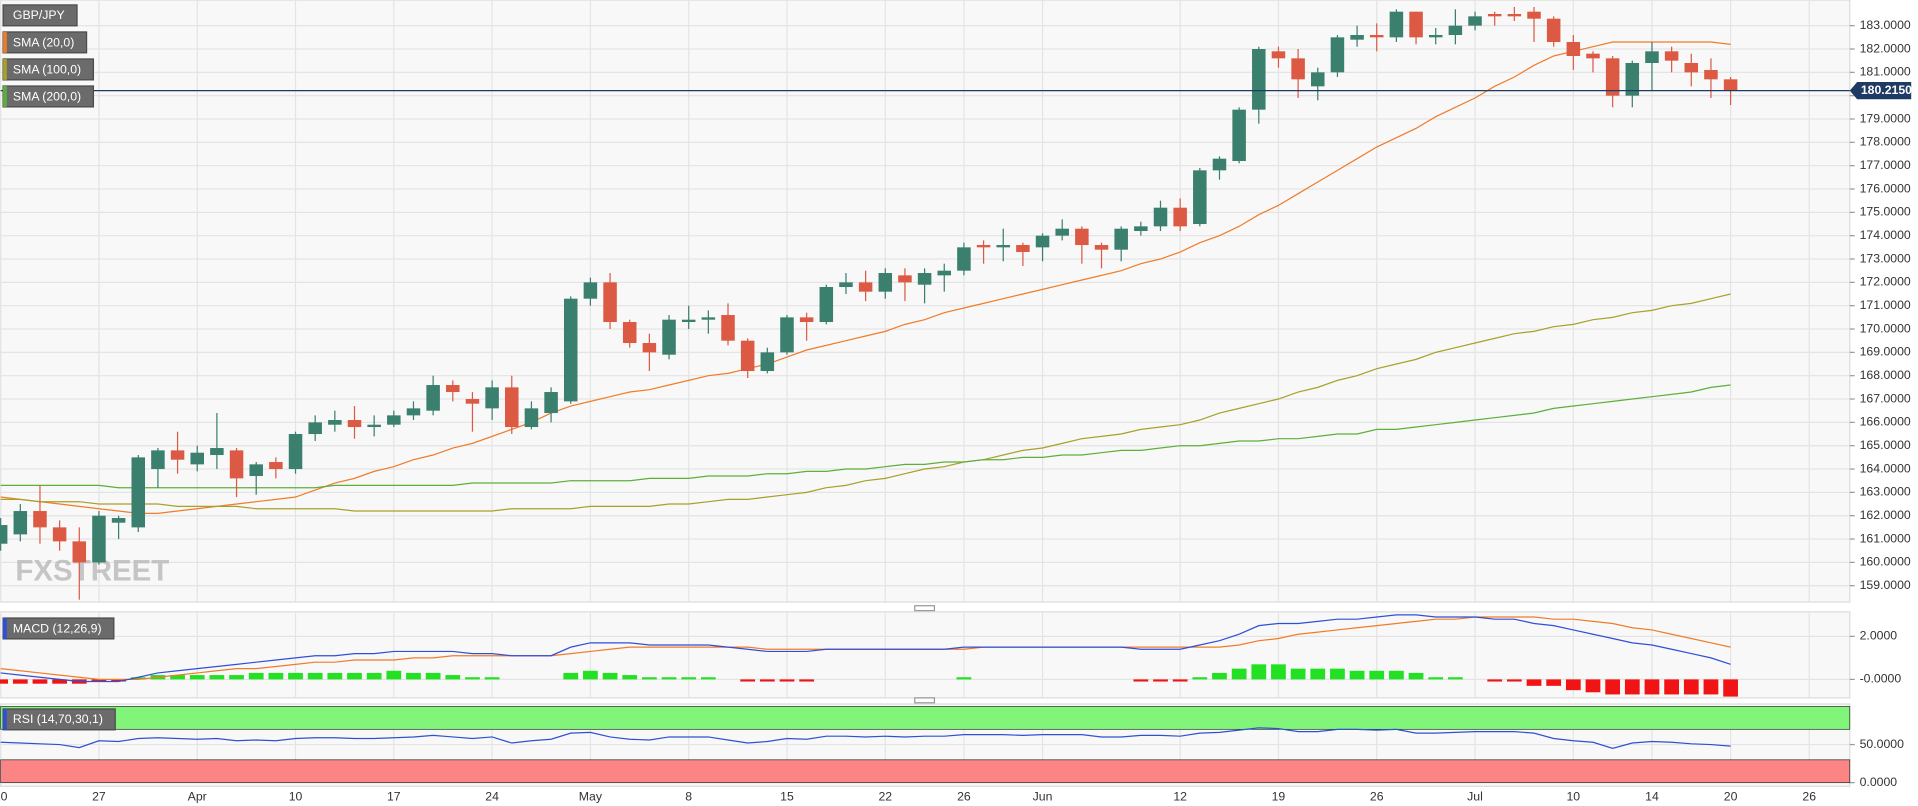 The width and height of the screenshot is (1918, 806). I want to click on macd-line, so click(865, 648).